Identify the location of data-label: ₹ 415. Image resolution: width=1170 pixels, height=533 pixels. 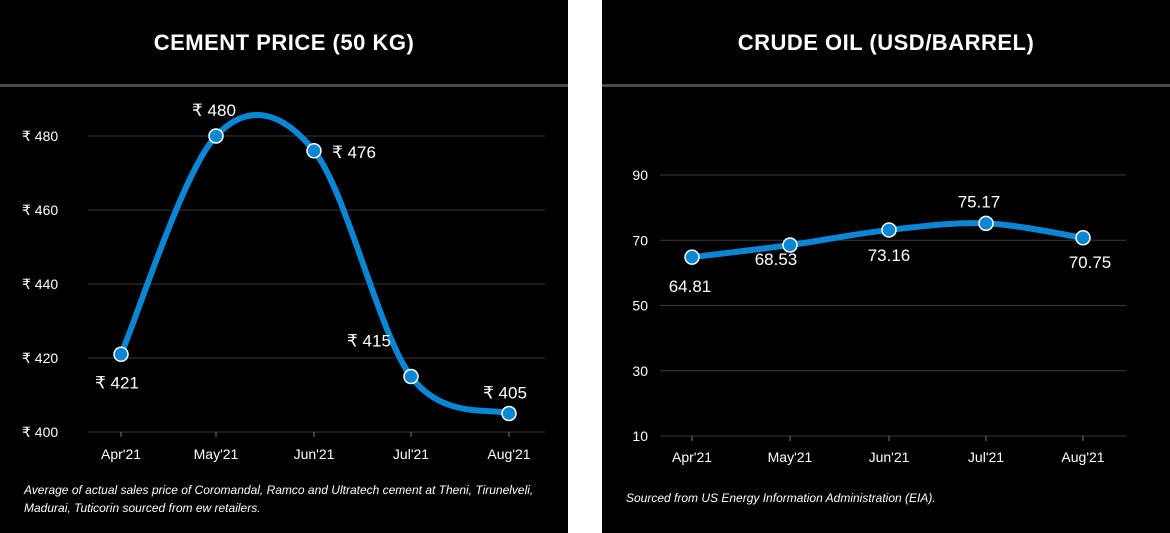
(369, 341).